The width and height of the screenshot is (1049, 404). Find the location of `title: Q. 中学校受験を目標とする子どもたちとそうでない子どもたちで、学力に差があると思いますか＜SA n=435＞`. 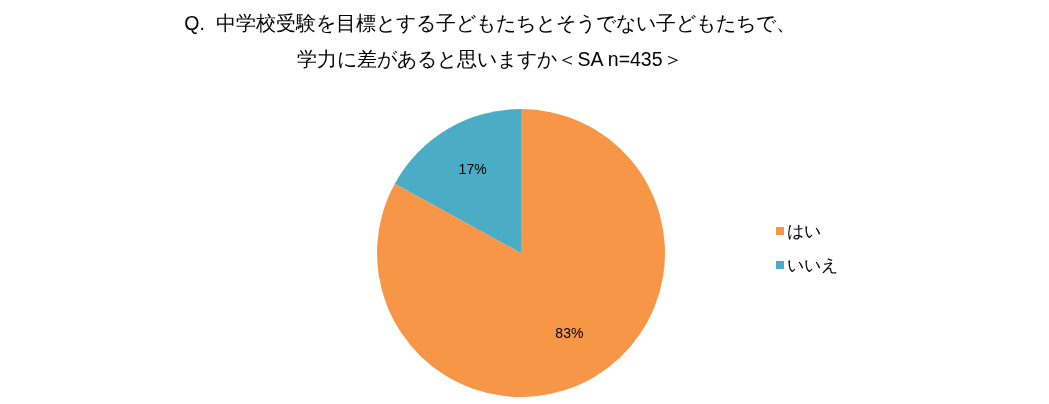

title: Q. 中学校受験を目標とする子どもたちとそうでない子どもたちで、学力に差があると思いますか＜SA n=435＞ is located at coordinates (490, 41).